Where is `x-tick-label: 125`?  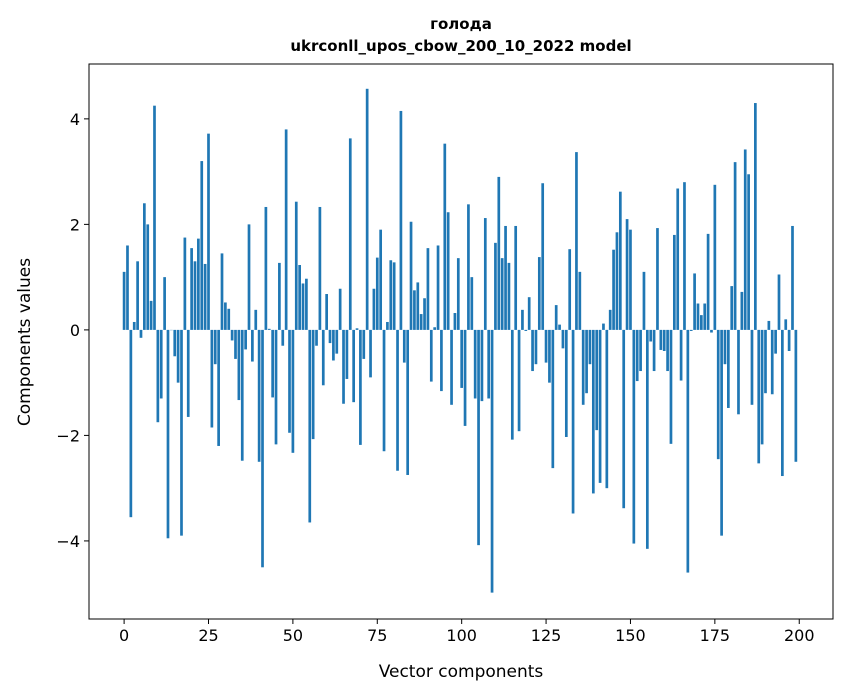 x-tick-label: 125 is located at coordinates (546, 635).